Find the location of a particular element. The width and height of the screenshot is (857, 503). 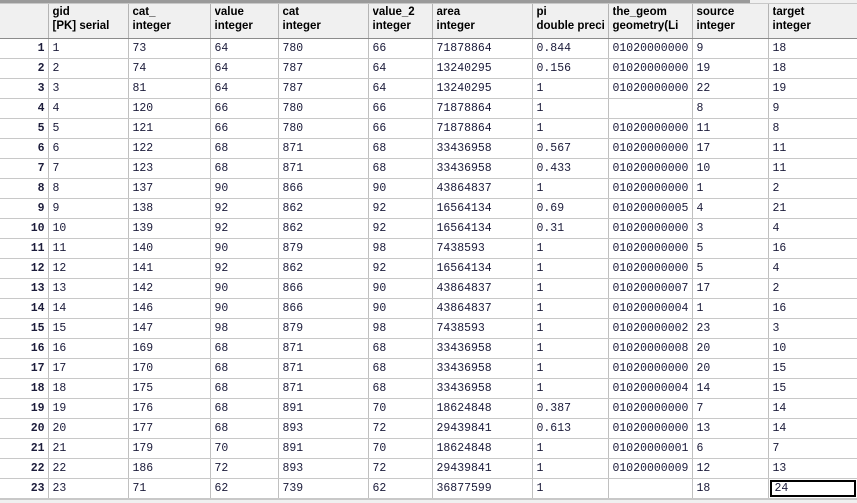

cell-source: 20 is located at coordinates (730, 348).